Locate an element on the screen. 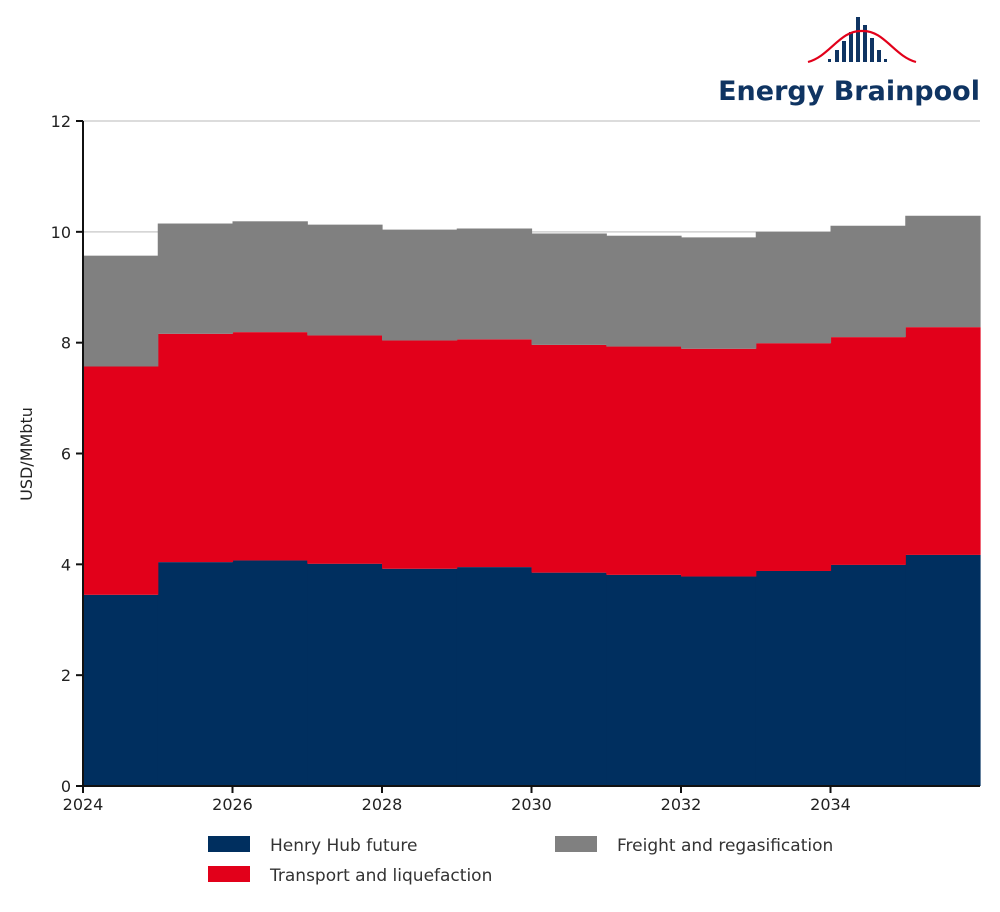 This screenshot has width=1000, height=912. legend-item: Freight and regasification is located at coordinates (694, 846).